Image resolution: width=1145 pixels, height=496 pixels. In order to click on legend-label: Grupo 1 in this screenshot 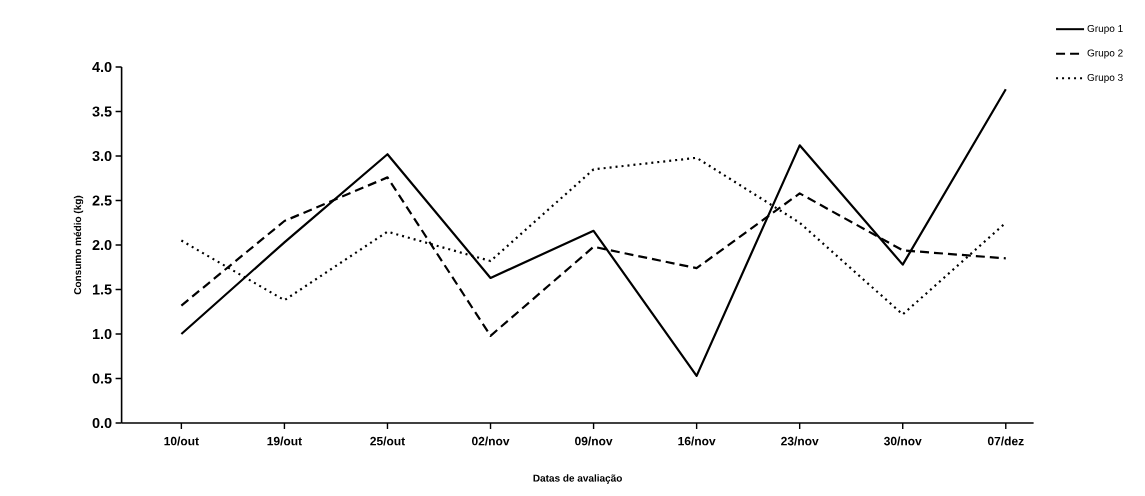, I will do `click(1105, 29)`.